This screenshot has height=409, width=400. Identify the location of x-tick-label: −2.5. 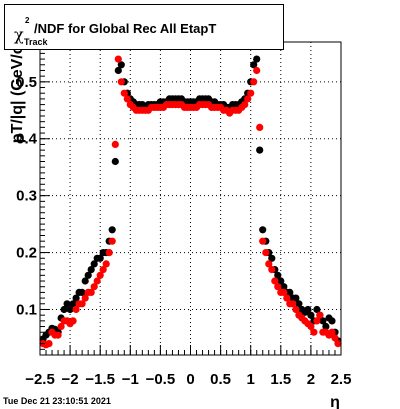
(40, 379).